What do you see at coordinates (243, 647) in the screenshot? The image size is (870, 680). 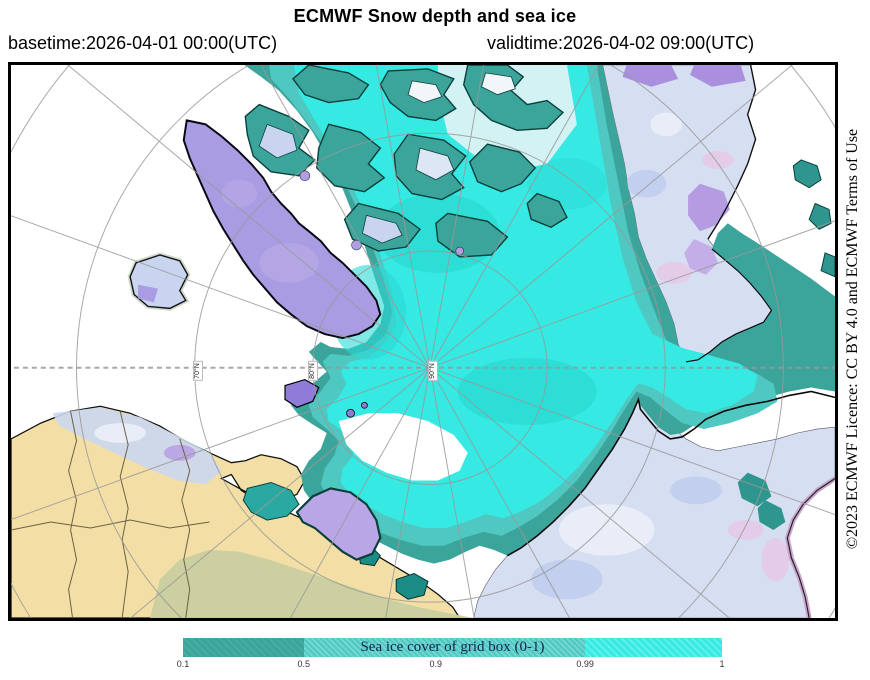 I see `legend-segment-low` at bounding box center [243, 647].